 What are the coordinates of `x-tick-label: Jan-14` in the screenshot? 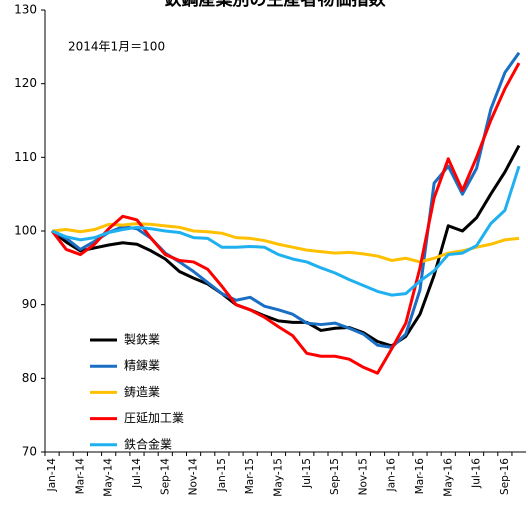 It's located at (52, 475).